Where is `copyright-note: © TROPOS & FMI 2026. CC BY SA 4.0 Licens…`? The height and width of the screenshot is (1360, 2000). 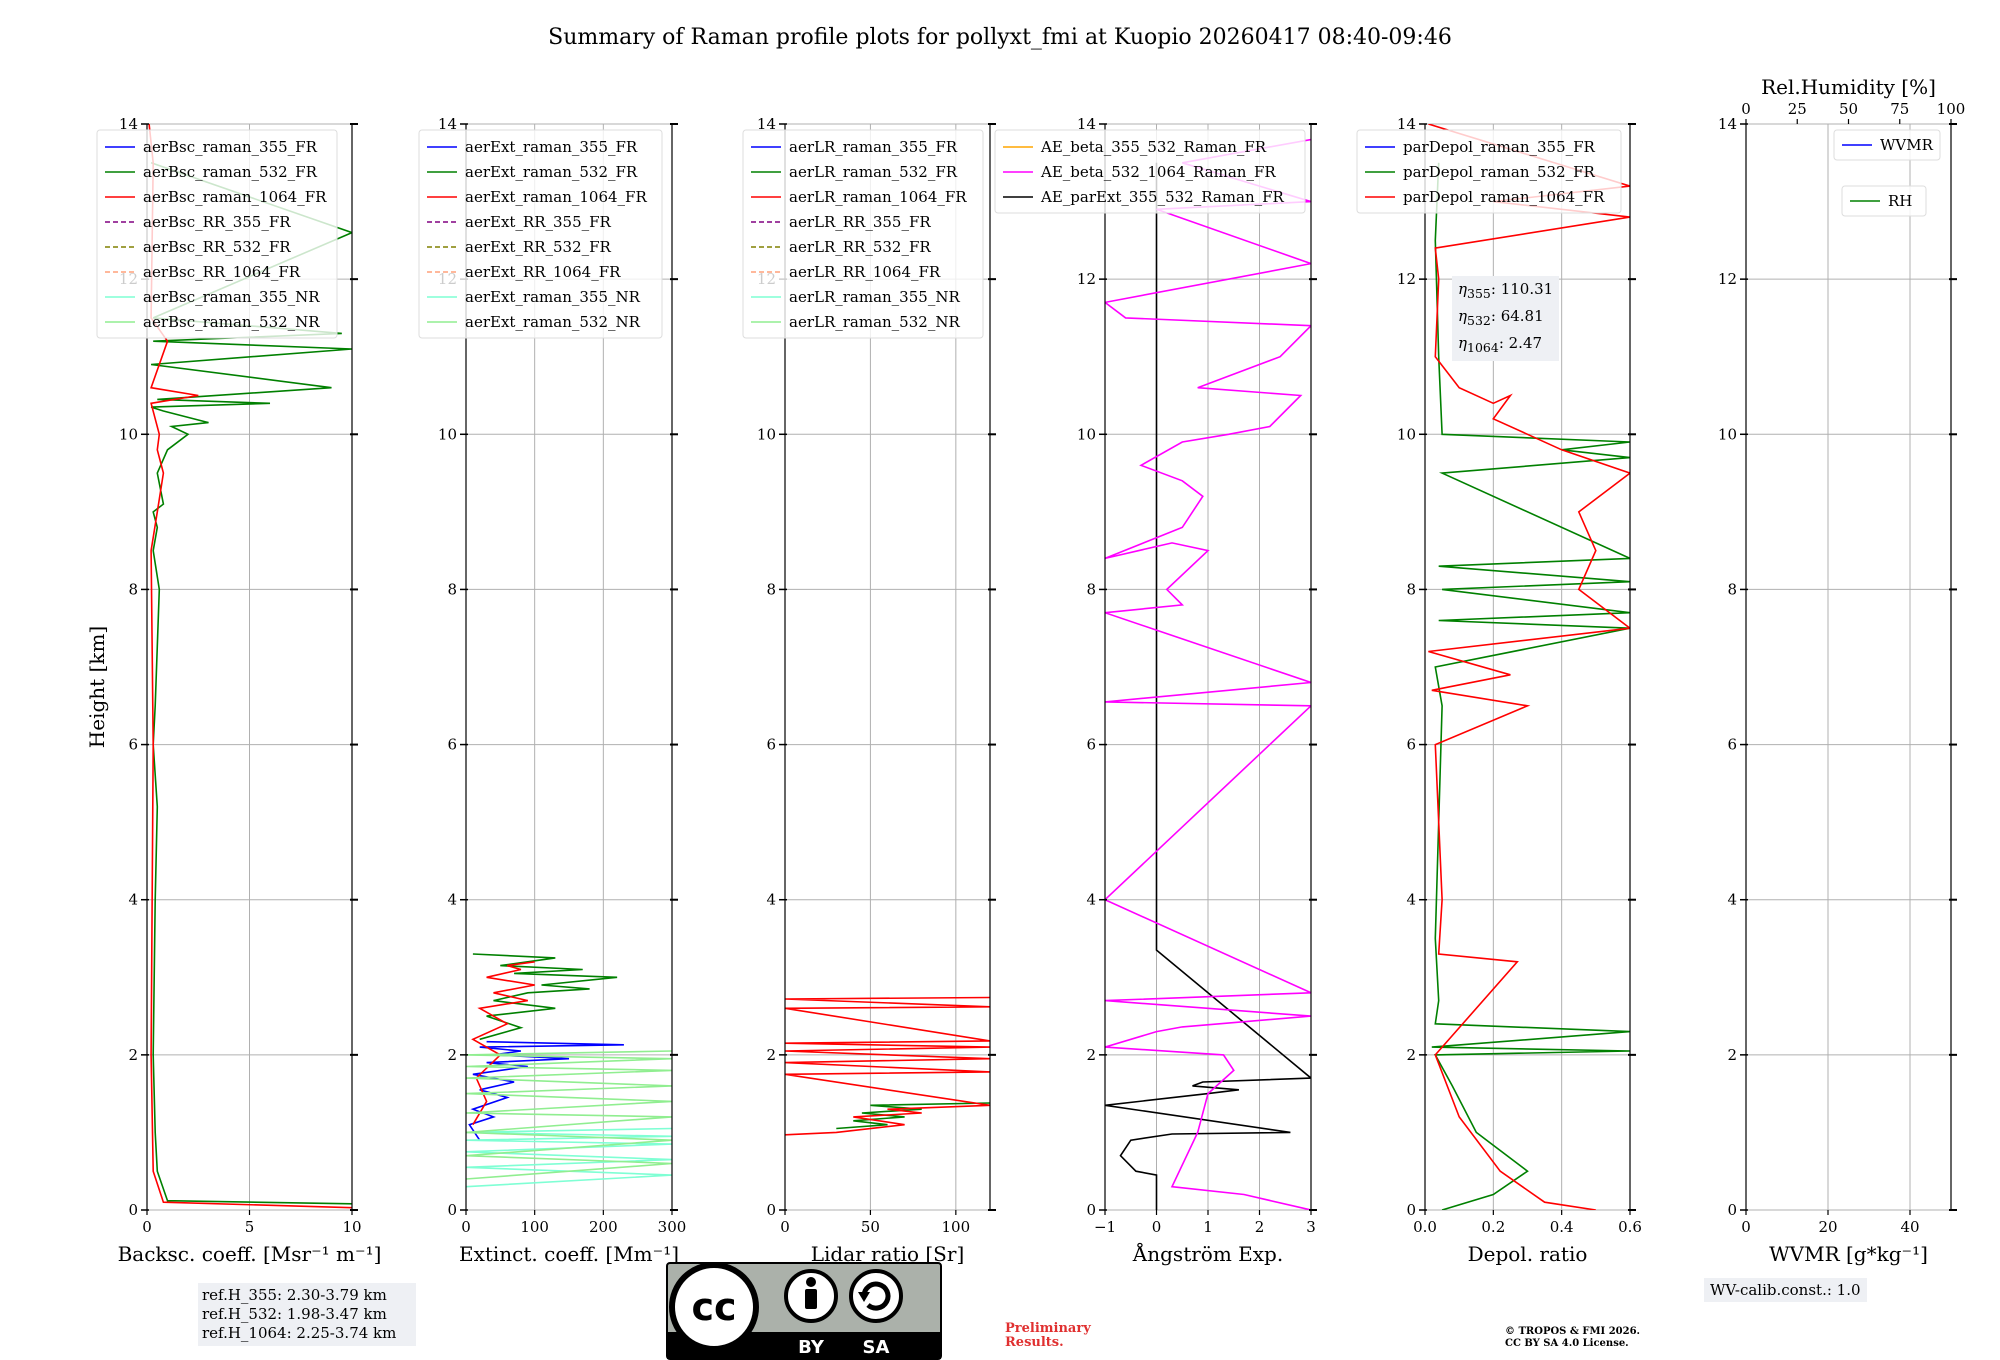 copyright-note: © TROPOS & FMI 2026. CC BY SA 4.0 Licens… is located at coordinates (1572, 1338).